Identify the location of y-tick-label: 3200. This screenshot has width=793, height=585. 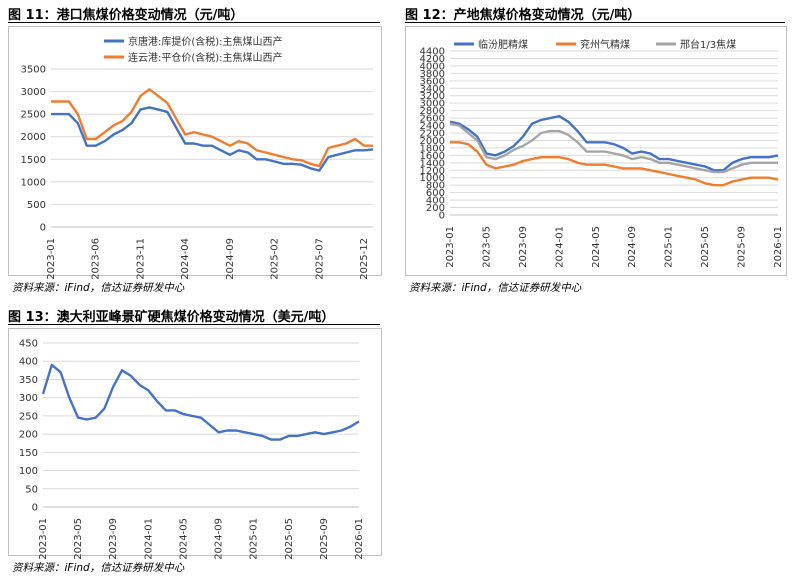
(432, 96).